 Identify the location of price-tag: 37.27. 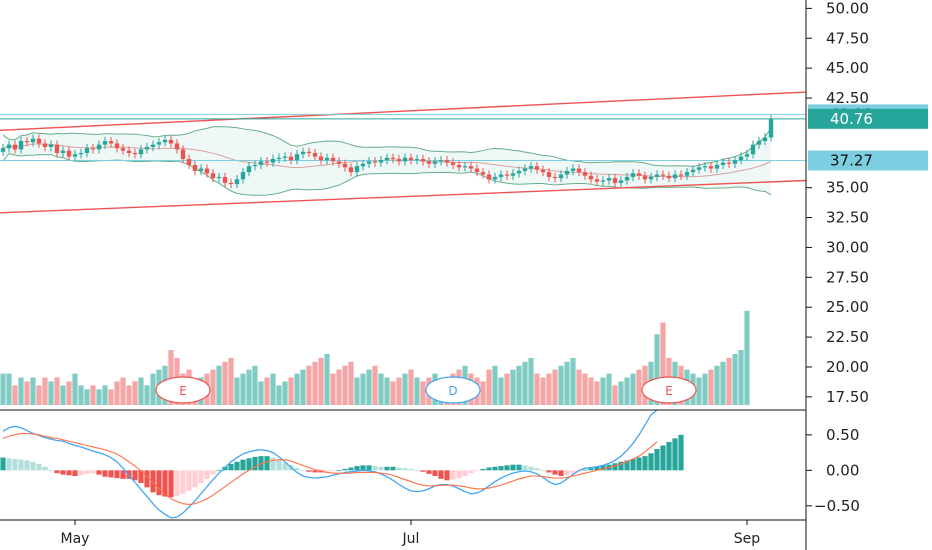
(868, 160).